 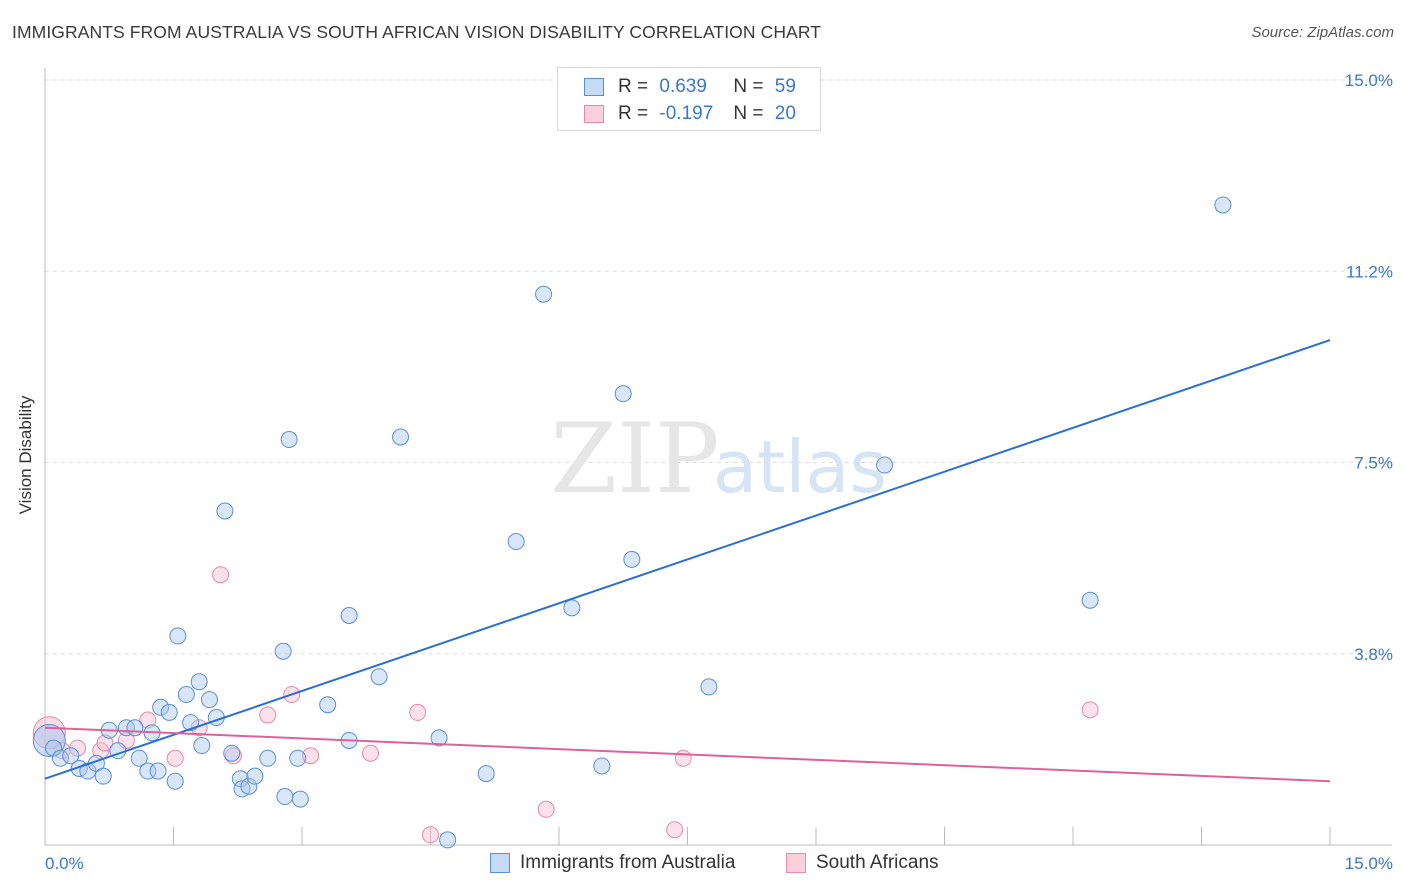 I want to click on bottom-legend: Immigrants from Australia South Africans, so click(x=703, y=865).